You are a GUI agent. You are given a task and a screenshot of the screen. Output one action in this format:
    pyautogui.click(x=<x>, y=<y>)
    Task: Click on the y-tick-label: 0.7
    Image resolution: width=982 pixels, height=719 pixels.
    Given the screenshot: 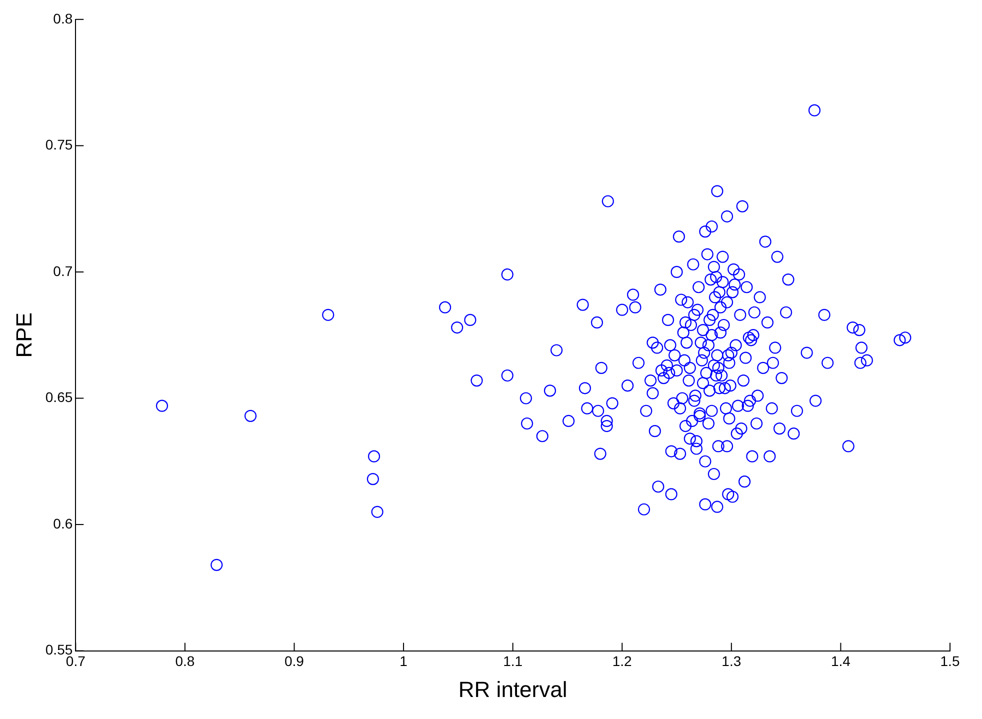 What is the action you would take?
    pyautogui.click(x=63, y=270)
    